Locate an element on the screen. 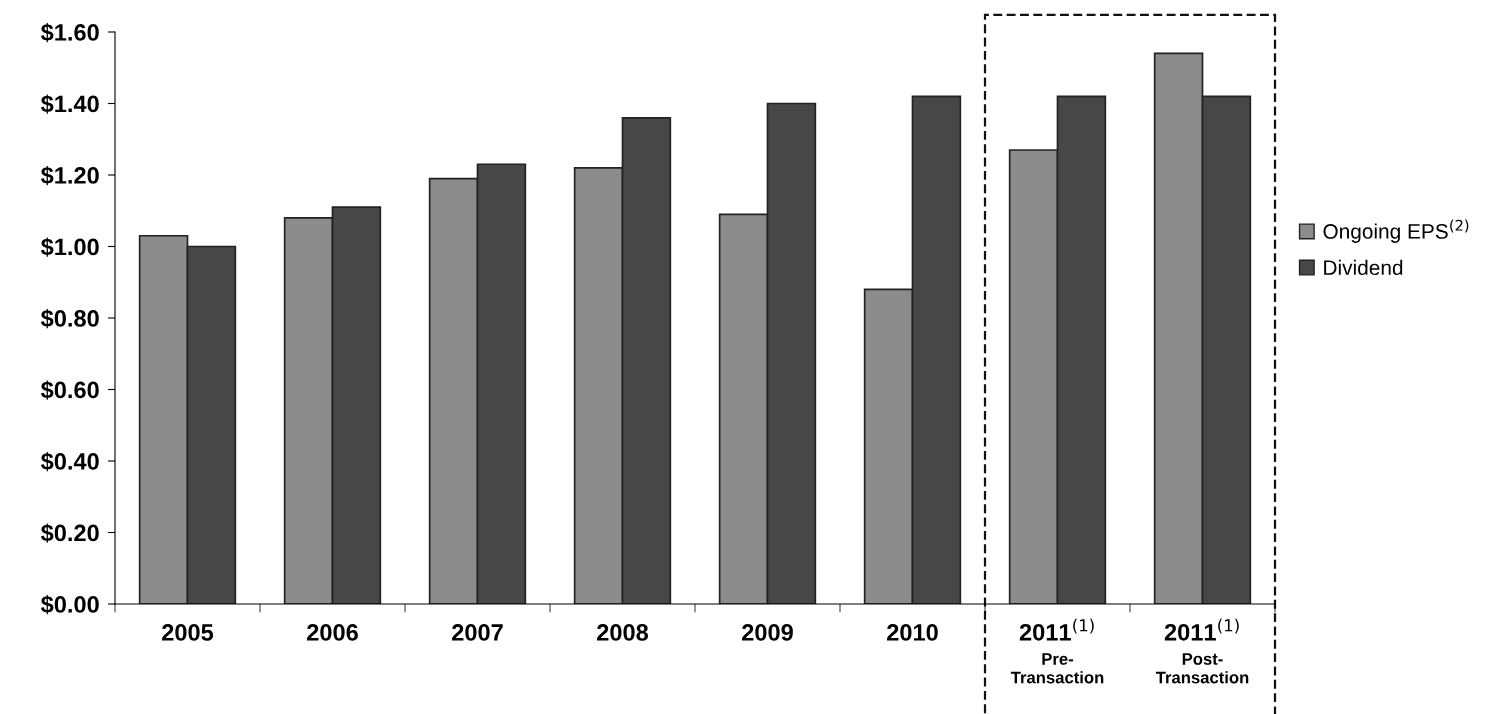 This screenshot has height=714, width=1501. y-tick-label: $1.00 is located at coordinates (69, 247).